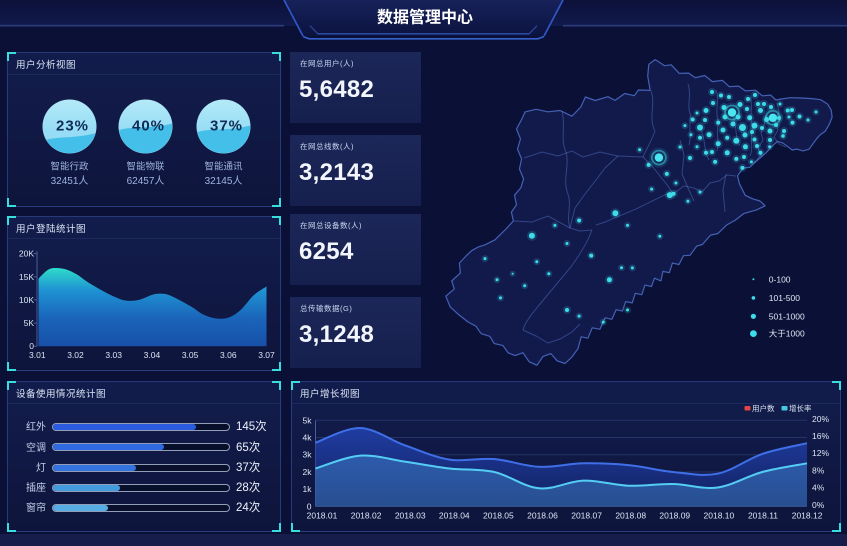 The height and width of the screenshot is (546, 847). Describe the element at coordinates (425, 17) in the screenshot. I see `svg-text: 数据管理中心` at that location.